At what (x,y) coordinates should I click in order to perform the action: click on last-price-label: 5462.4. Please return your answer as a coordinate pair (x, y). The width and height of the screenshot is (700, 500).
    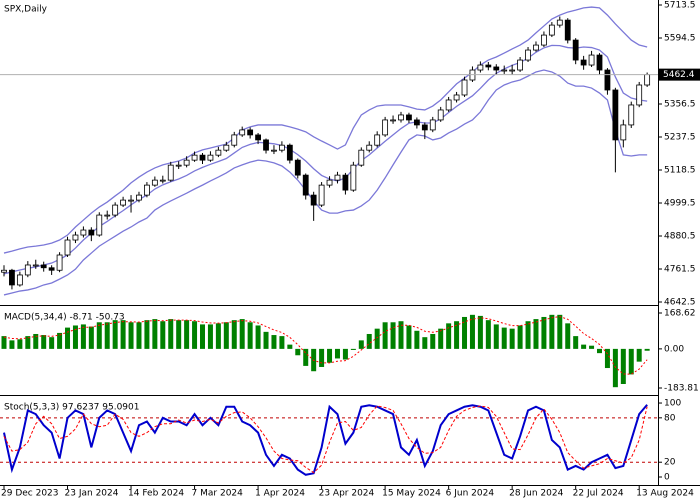
    Looking at the image, I should click on (679, 75).